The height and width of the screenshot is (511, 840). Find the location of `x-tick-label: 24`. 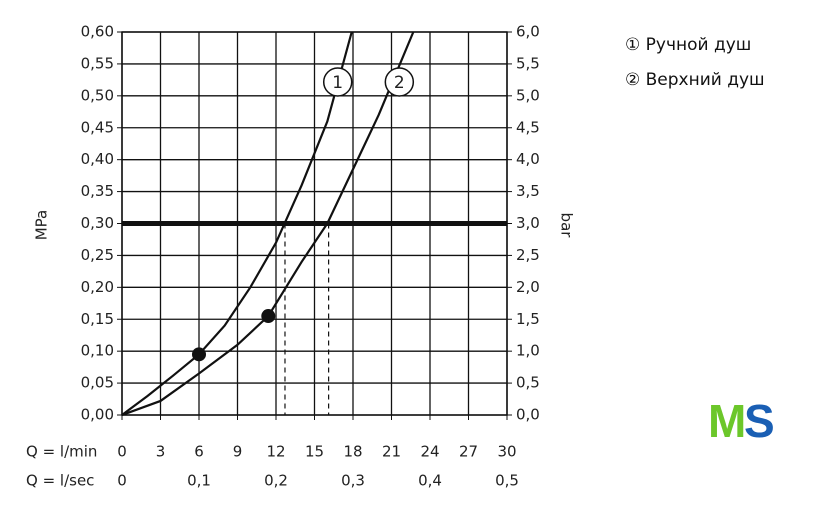

x-tick-label: 24 is located at coordinates (429, 452).